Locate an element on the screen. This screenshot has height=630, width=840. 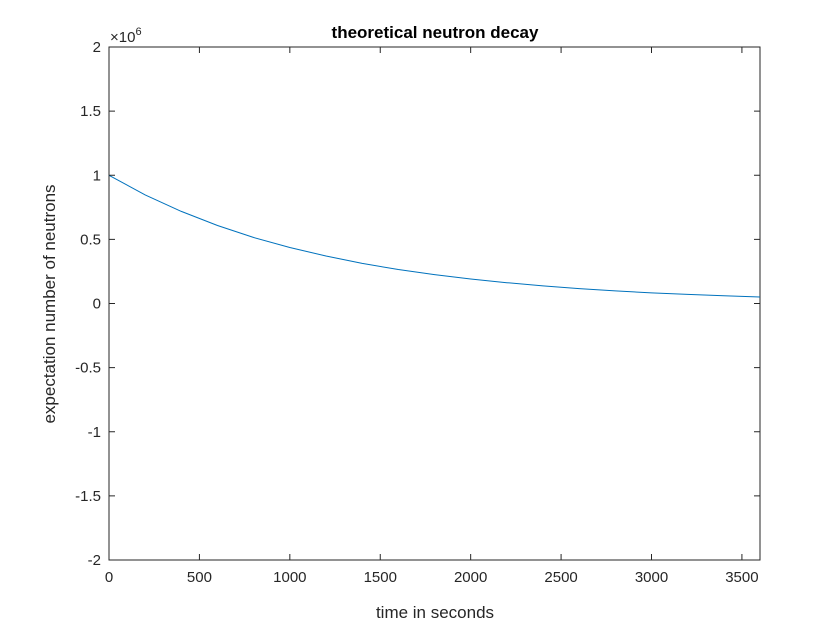
y-tick-label: 0 is located at coordinates (97, 304).